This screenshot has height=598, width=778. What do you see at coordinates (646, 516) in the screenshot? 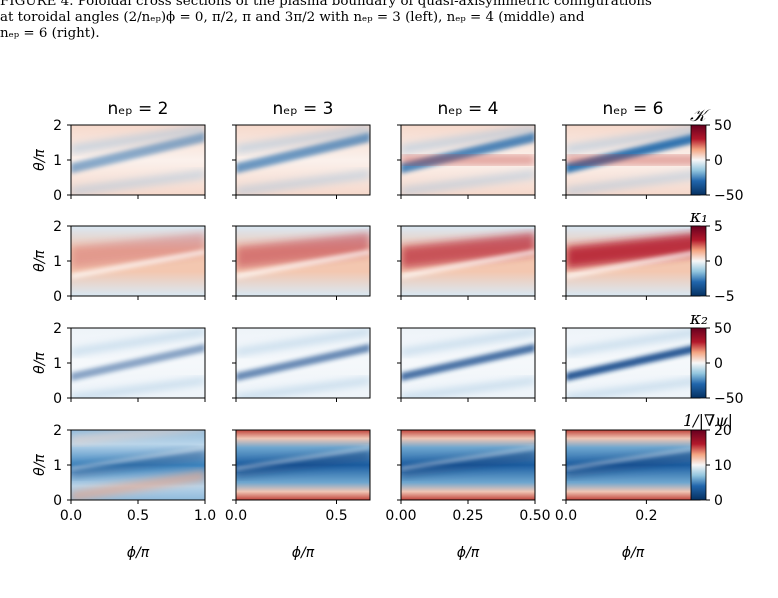
I see `x-tick-label: 0.2` at bounding box center [646, 516].